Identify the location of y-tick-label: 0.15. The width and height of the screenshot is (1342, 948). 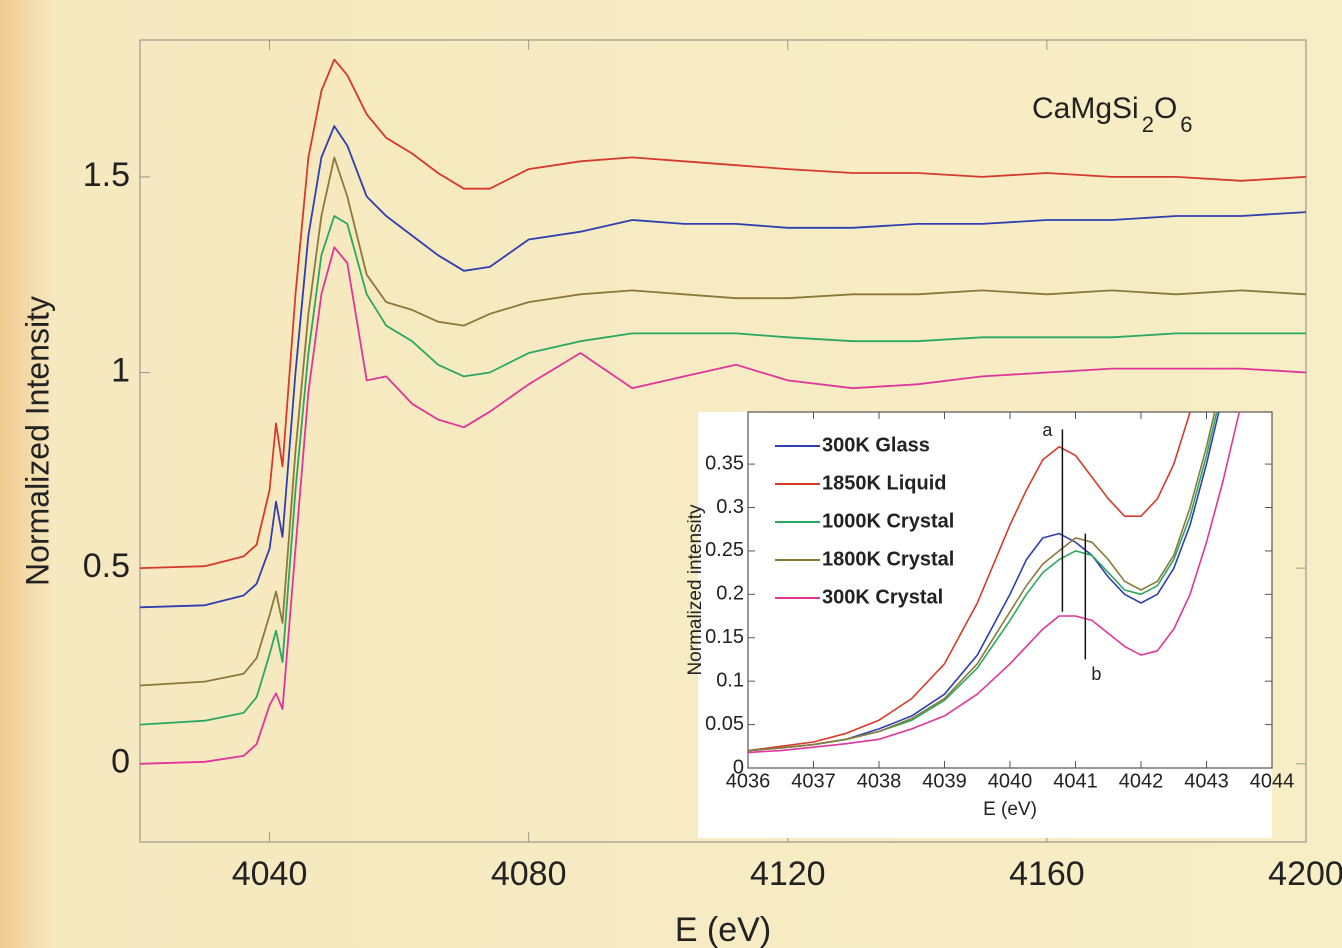
(724, 637).